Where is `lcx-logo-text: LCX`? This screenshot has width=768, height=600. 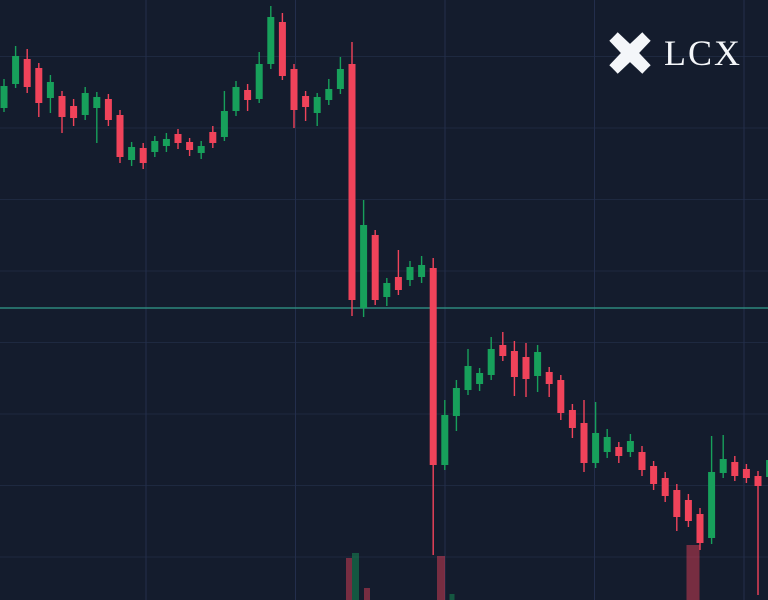 lcx-logo-text: LCX is located at coordinates (703, 53).